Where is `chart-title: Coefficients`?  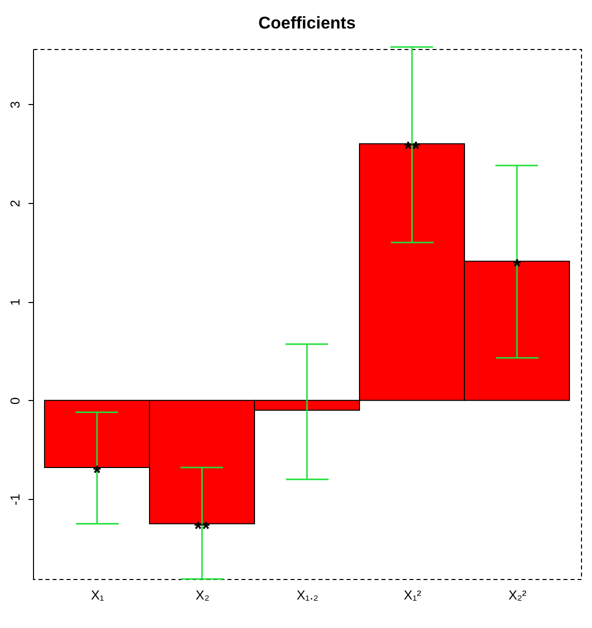 chart-title: Coefficients is located at coordinates (307, 22).